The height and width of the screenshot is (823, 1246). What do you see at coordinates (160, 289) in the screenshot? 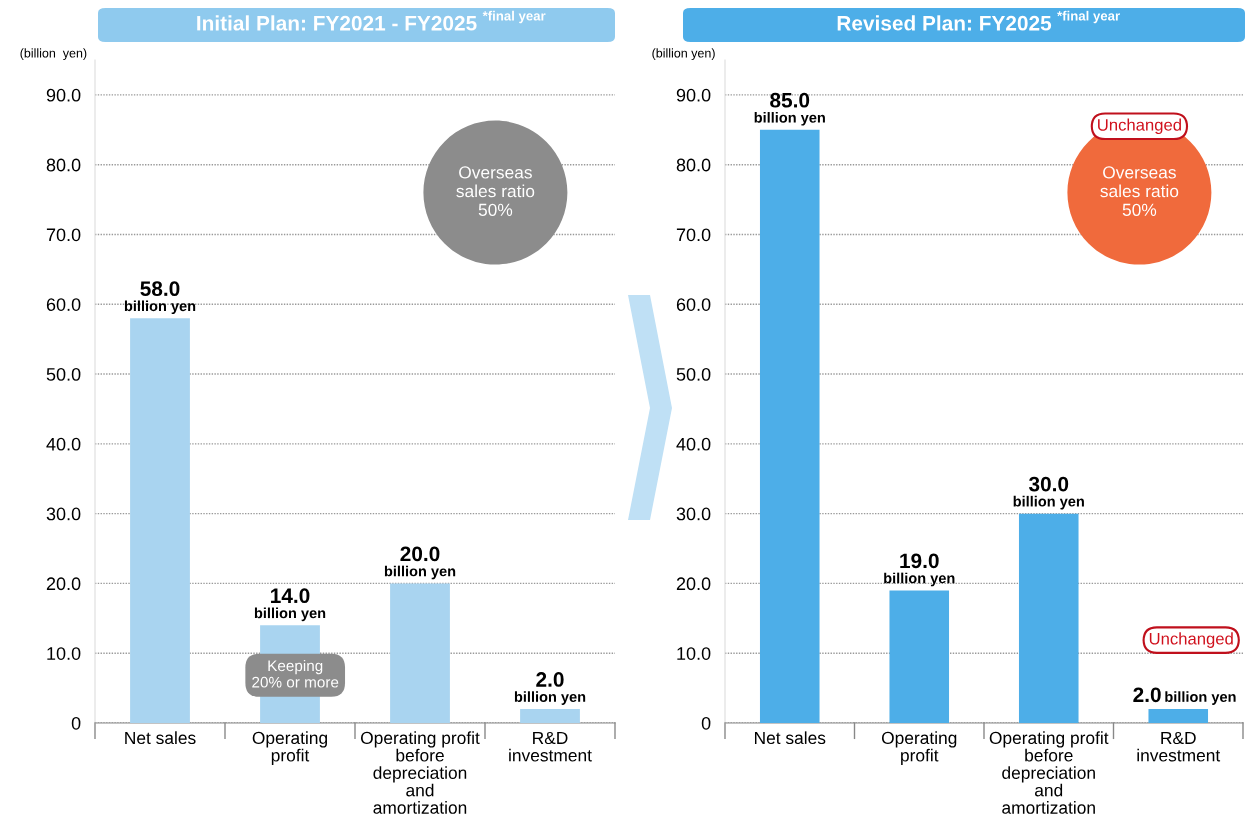
I see `data-label: 58.0` at bounding box center [160, 289].